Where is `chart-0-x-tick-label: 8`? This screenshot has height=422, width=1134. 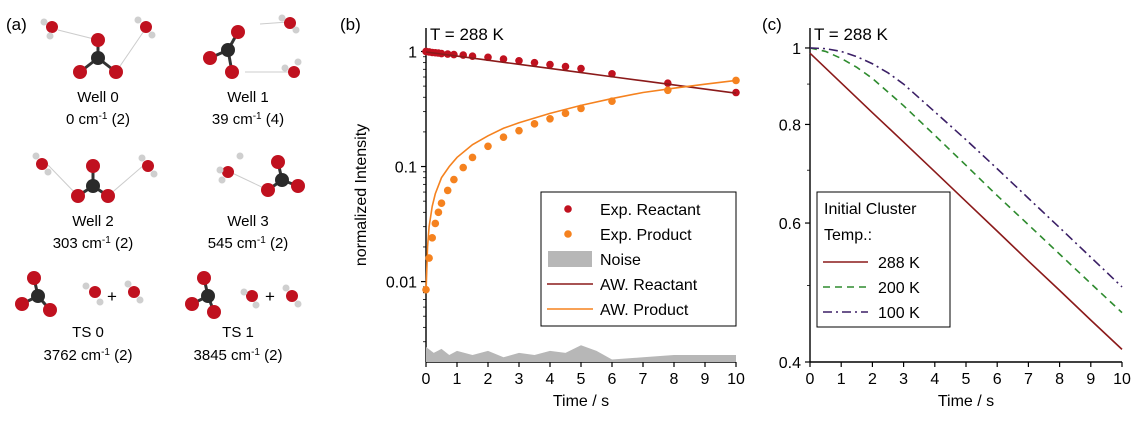
chart-0-x-tick-label: 8 is located at coordinates (674, 379).